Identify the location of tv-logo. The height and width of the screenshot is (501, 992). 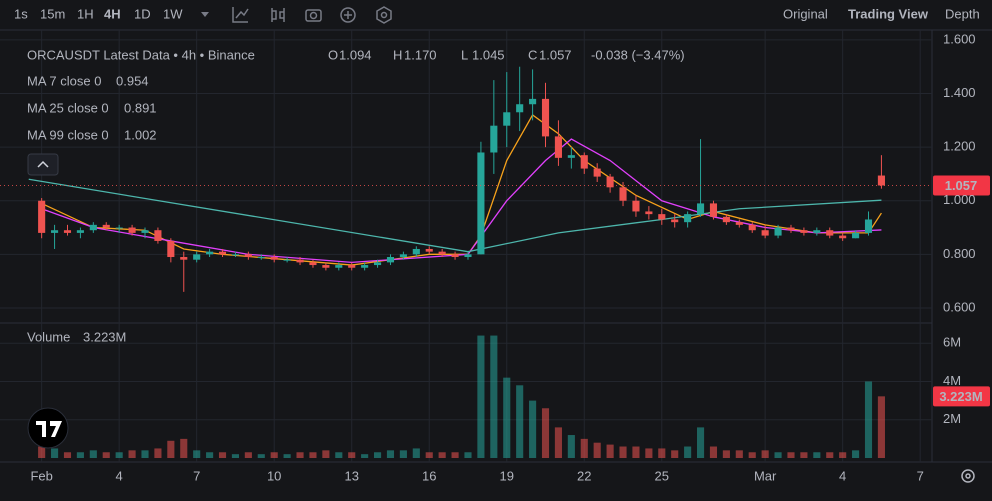
(48, 428).